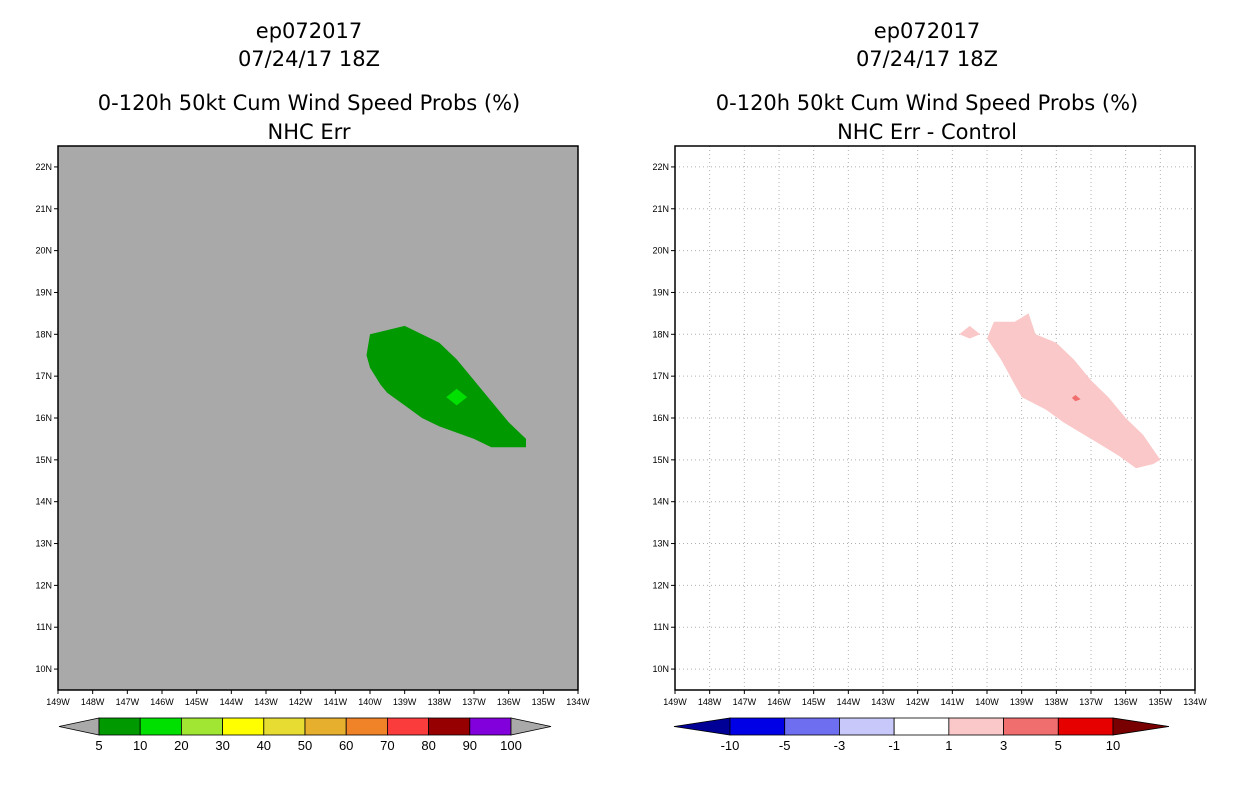 This screenshot has width=1236, height=800. What do you see at coordinates (675, 702) in the screenshot?
I see `right-x-tick-label: 149W` at bounding box center [675, 702].